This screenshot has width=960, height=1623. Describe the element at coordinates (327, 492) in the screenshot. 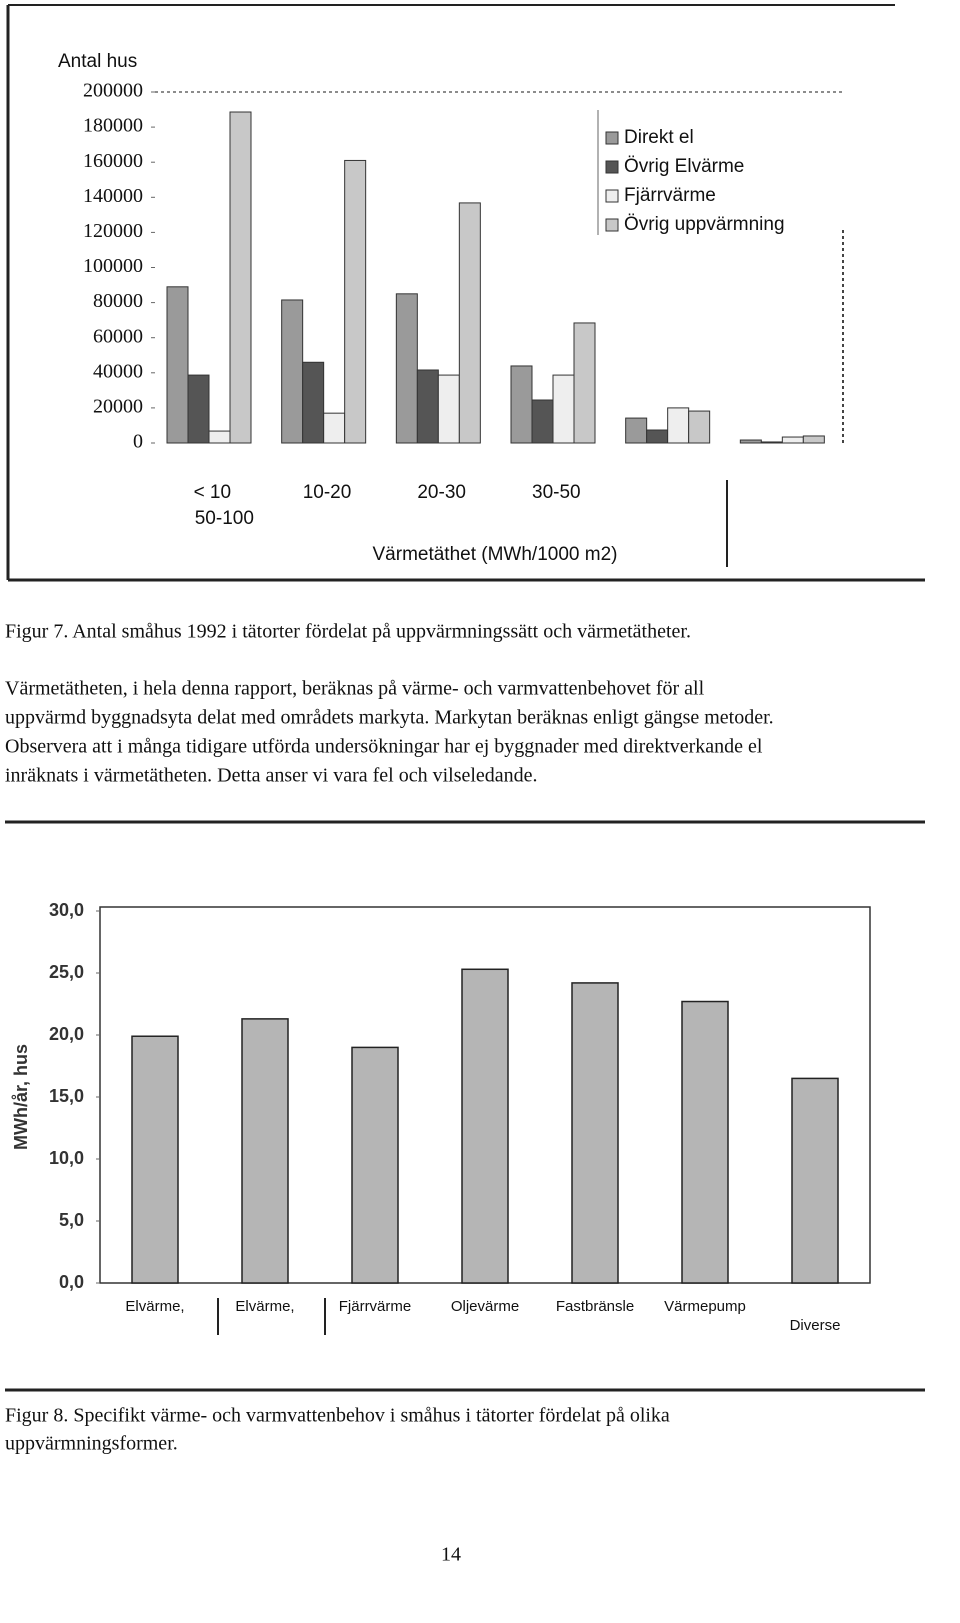

I see `x-tick-label: 10-20` at that location.